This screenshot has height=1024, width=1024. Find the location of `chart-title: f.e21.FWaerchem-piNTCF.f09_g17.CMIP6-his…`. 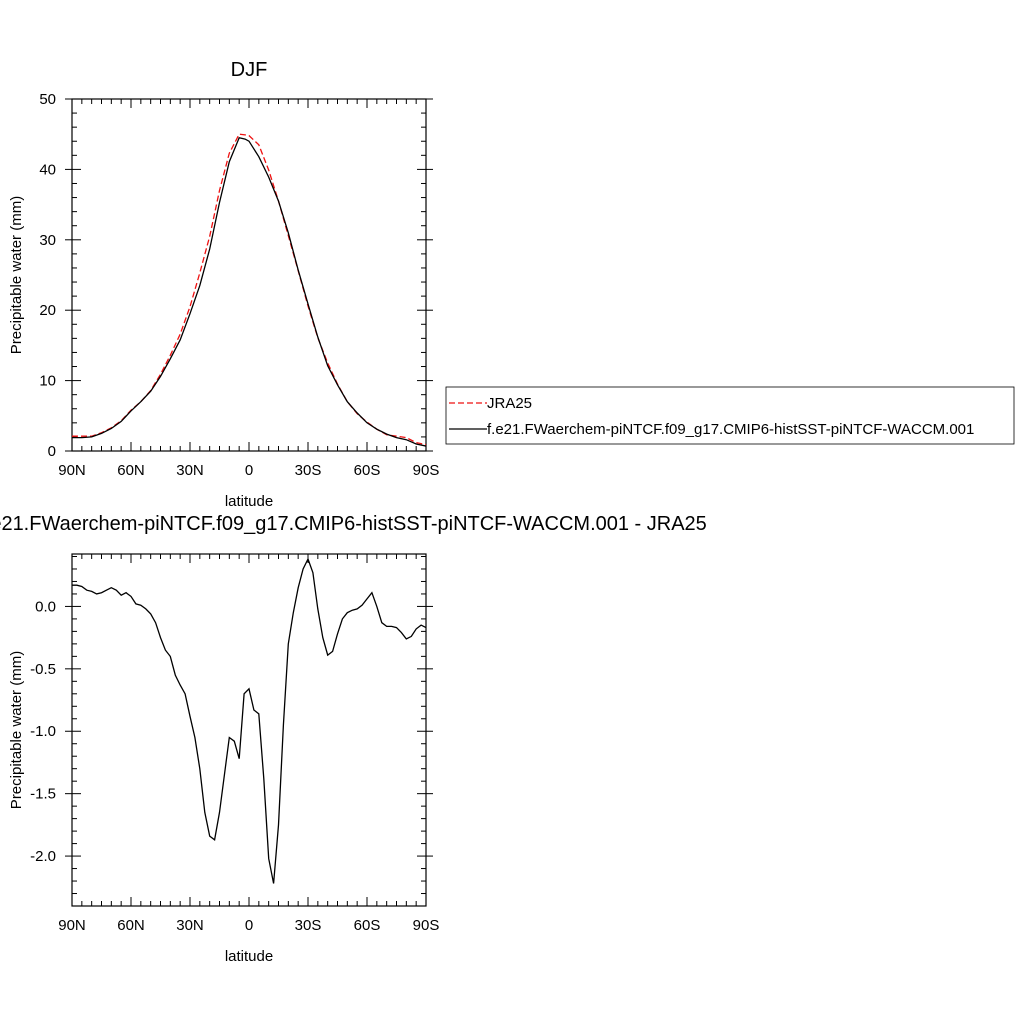

chart-title: f.e21.FWaerchem-piNTCF.f09_g17.CMIP6-his… is located at coordinates (353, 524).